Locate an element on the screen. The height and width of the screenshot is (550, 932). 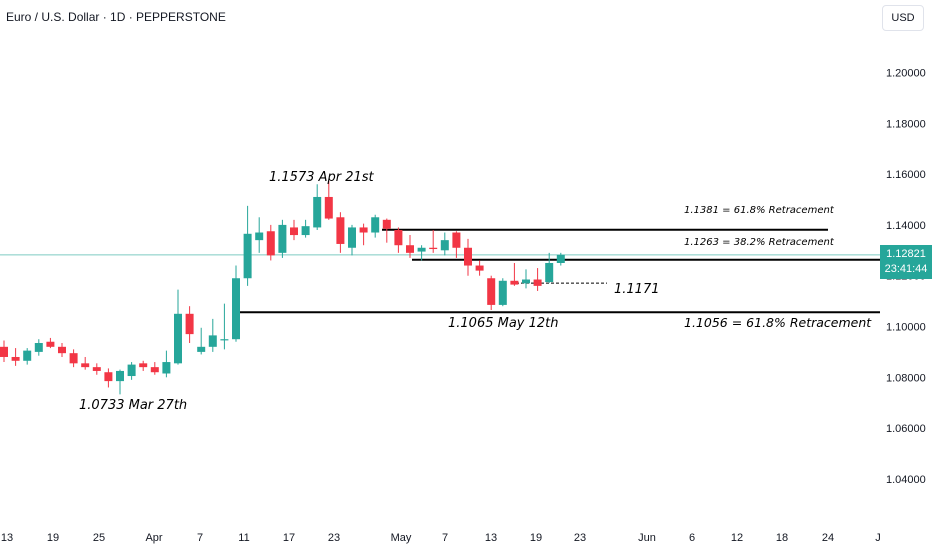
x-axis-tick-label: 25 is located at coordinates (99, 538).